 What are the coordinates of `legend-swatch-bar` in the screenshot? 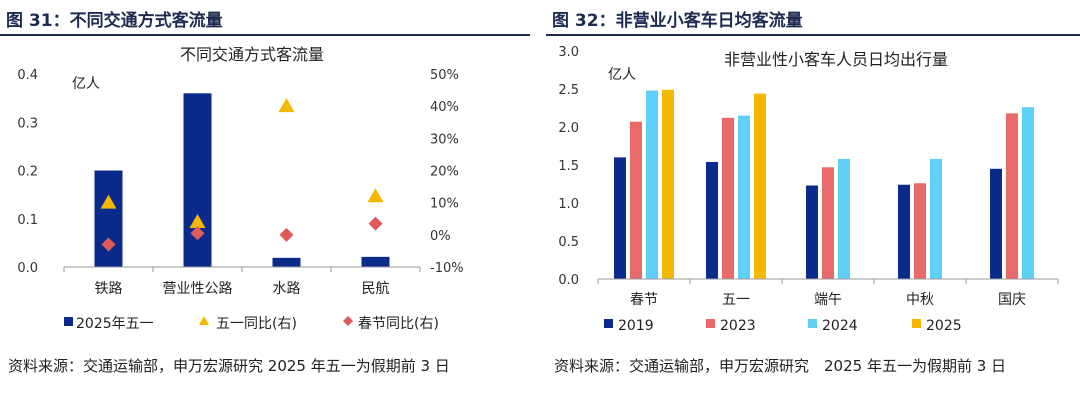 It's located at (68, 321).